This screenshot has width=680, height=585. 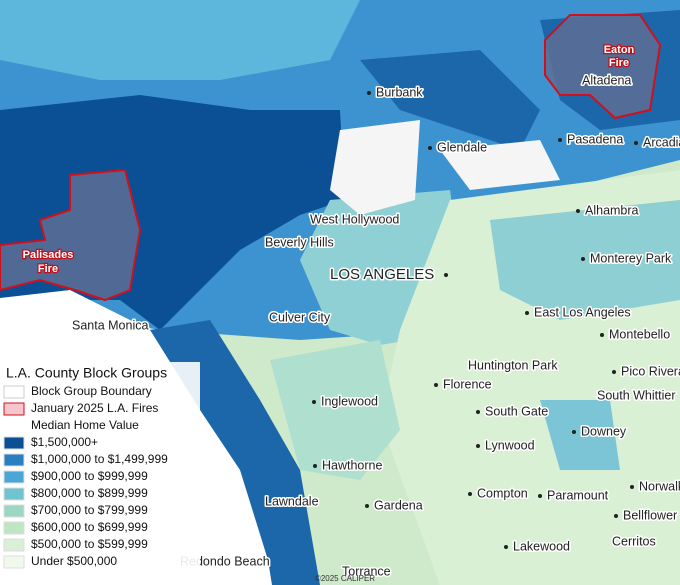 I want to click on legend-label: January 2025 L.A. Fires, so click(x=94, y=408).